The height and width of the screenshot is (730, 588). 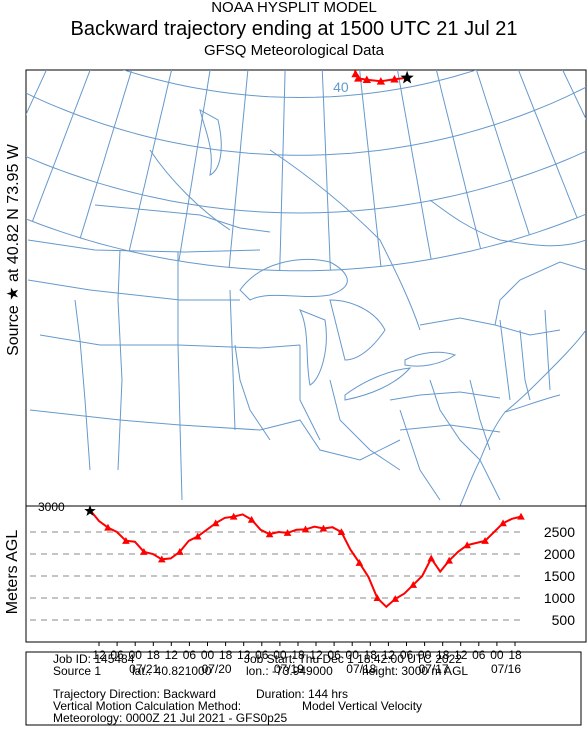 What do you see at coordinates (434, 669) in the screenshot?
I see `date-label: 07/17` at bounding box center [434, 669].